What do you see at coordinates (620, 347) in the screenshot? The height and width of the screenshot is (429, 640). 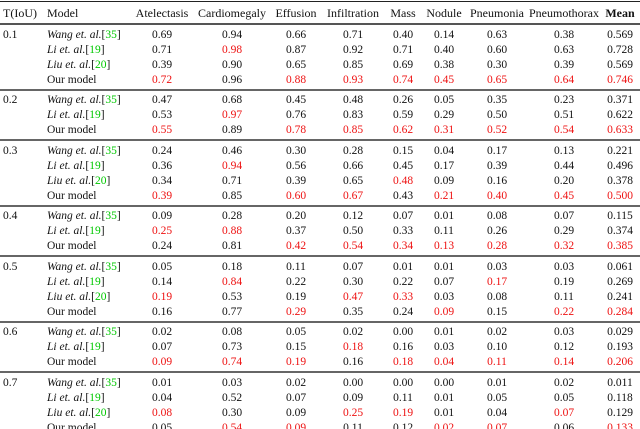 I see `value-cell: 0.193` at bounding box center [620, 347].